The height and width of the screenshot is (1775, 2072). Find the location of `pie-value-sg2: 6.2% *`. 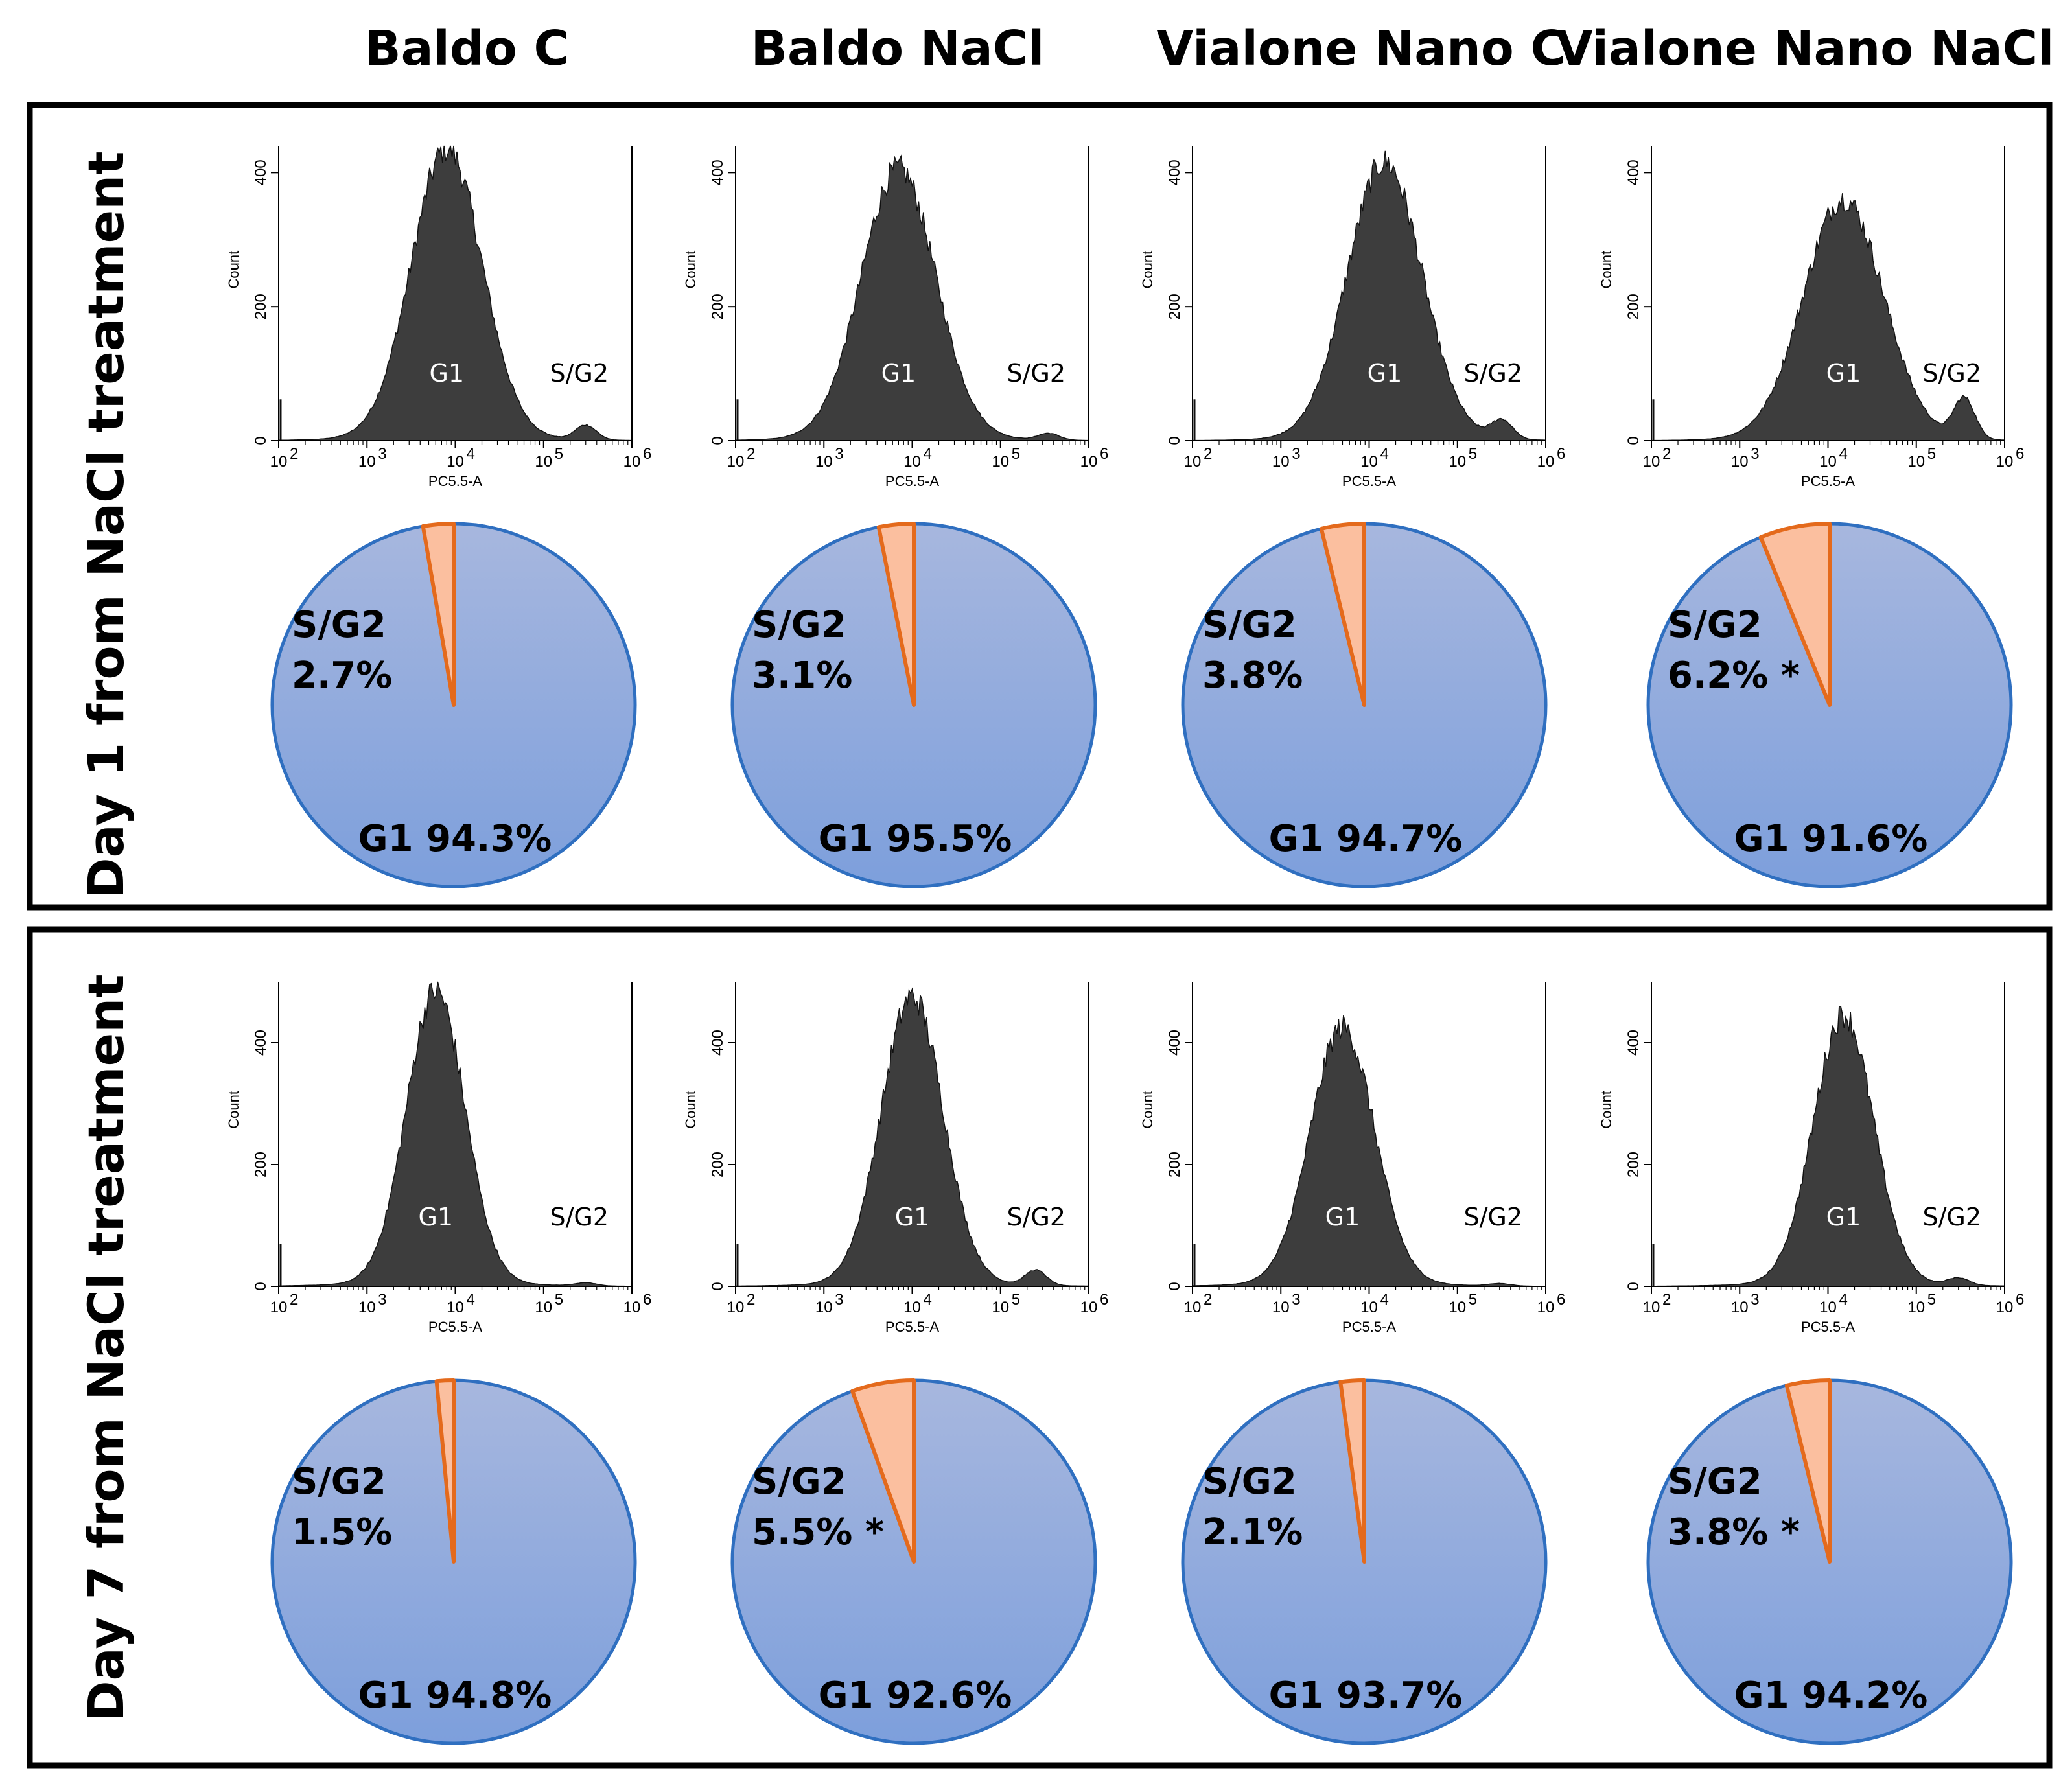

pie-value-sg2: 6.2% * is located at coordinates (1734, 676).